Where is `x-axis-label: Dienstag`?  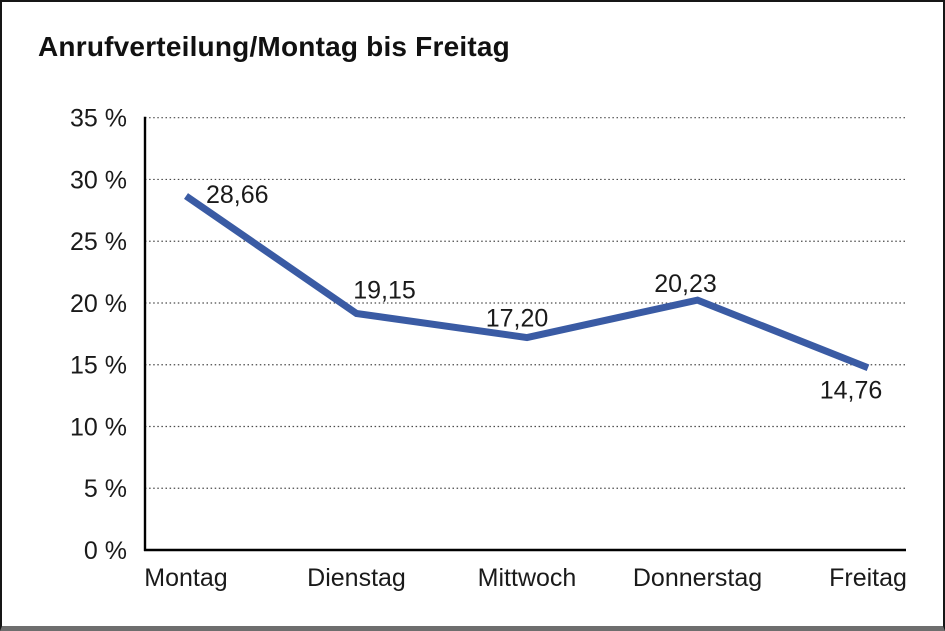
x-axis-label: Dienstag is located at coordinates (356, 578).